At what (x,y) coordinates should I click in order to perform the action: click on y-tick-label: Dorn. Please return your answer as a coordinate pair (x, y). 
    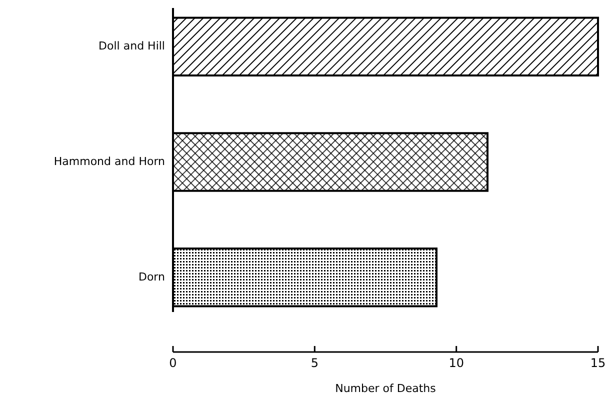
    Looking at the image, I should click on (152, 277).